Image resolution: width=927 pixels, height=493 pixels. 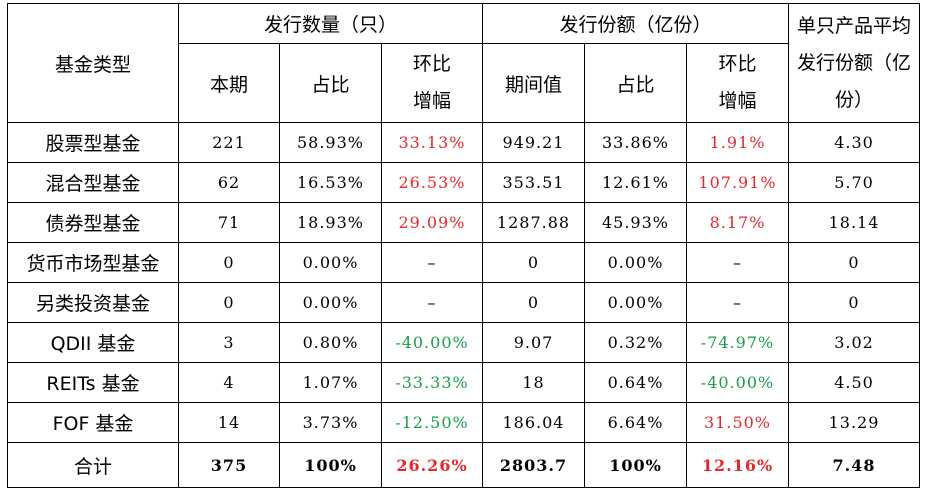 I want to click on total-avg-amount: 7.48, so click(x=854, y=465).